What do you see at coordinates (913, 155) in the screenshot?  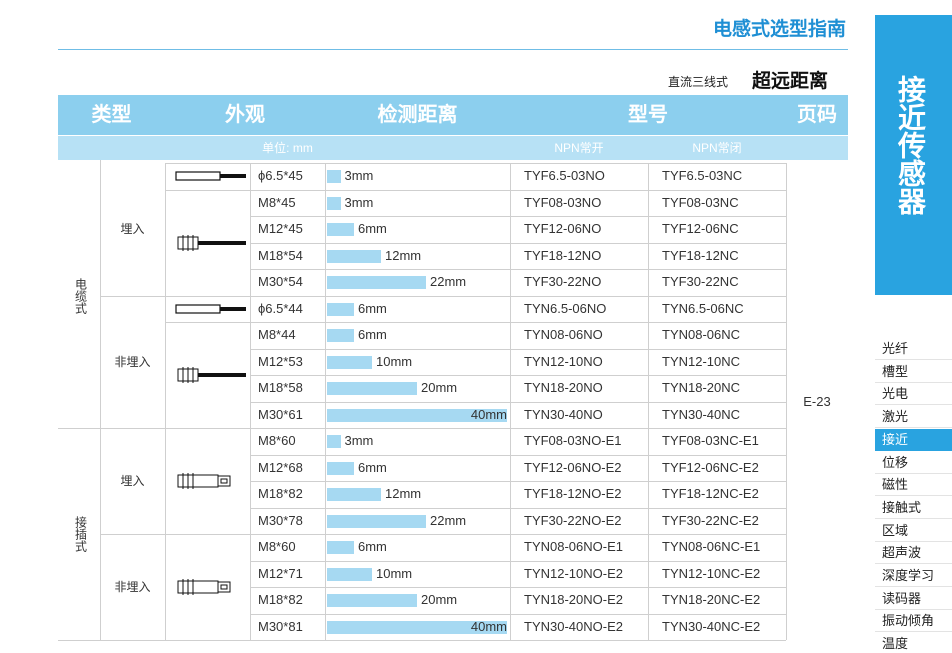 I see `sidebar-block` at bounding box center [913, 155].